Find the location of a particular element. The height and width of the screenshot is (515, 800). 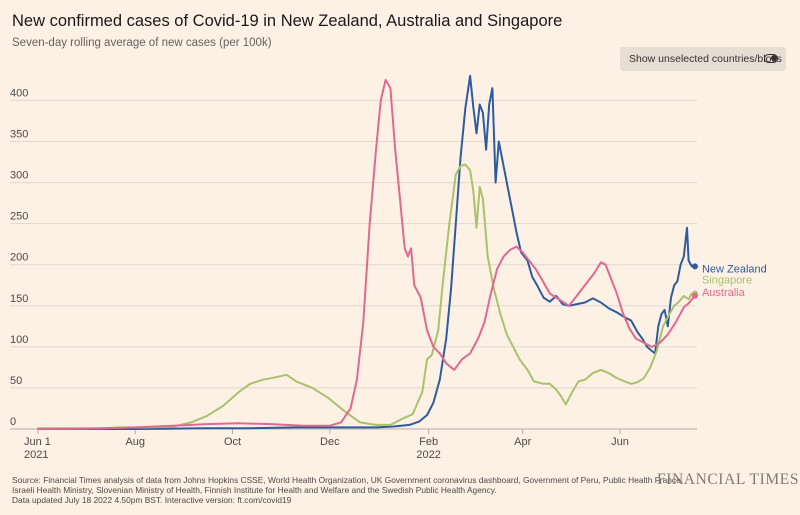

y-tick-label: 400 is located at coordinates (19, 93).